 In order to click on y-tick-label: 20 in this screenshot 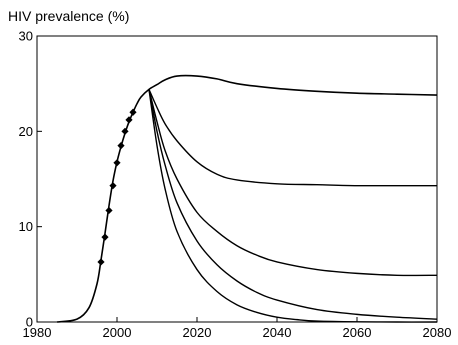, I will do `click(26, 131)`.